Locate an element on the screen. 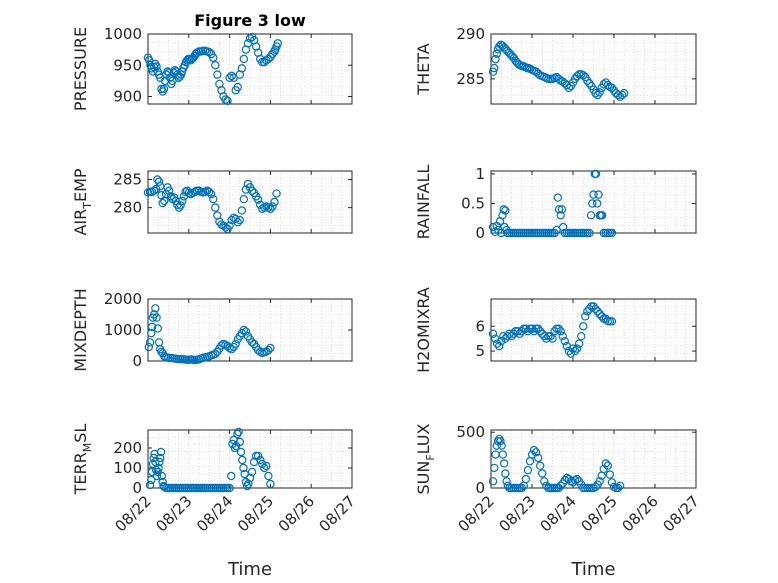  x-tick-label: 08/24 is located at coordinates (558, 513).